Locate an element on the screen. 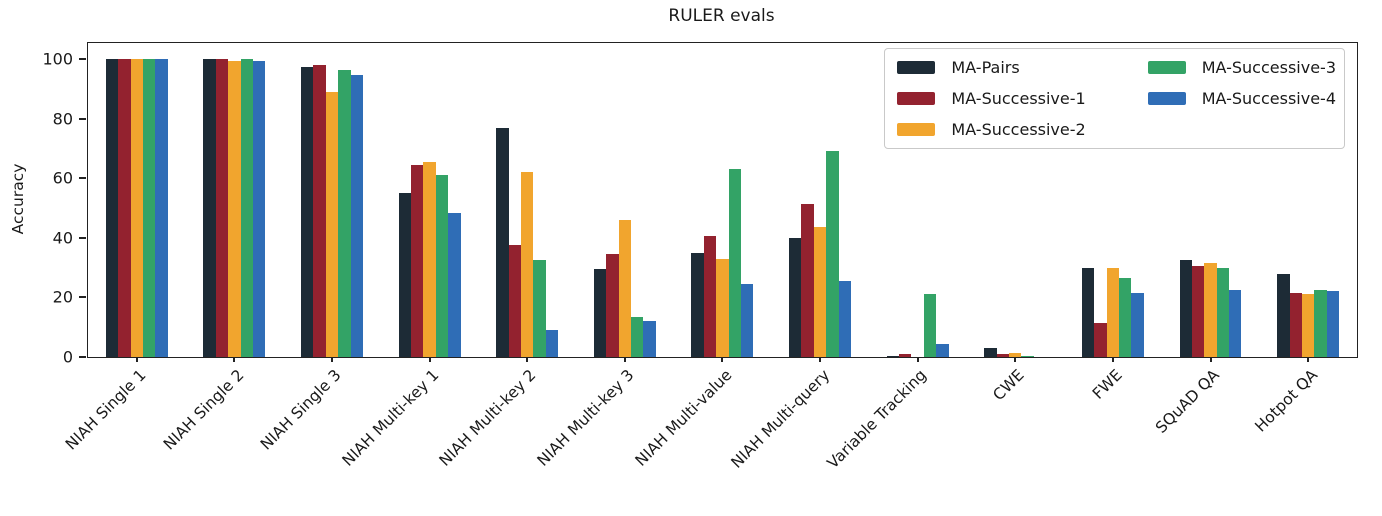  y-tick-label: 80 is located at coordinates (62, 119).